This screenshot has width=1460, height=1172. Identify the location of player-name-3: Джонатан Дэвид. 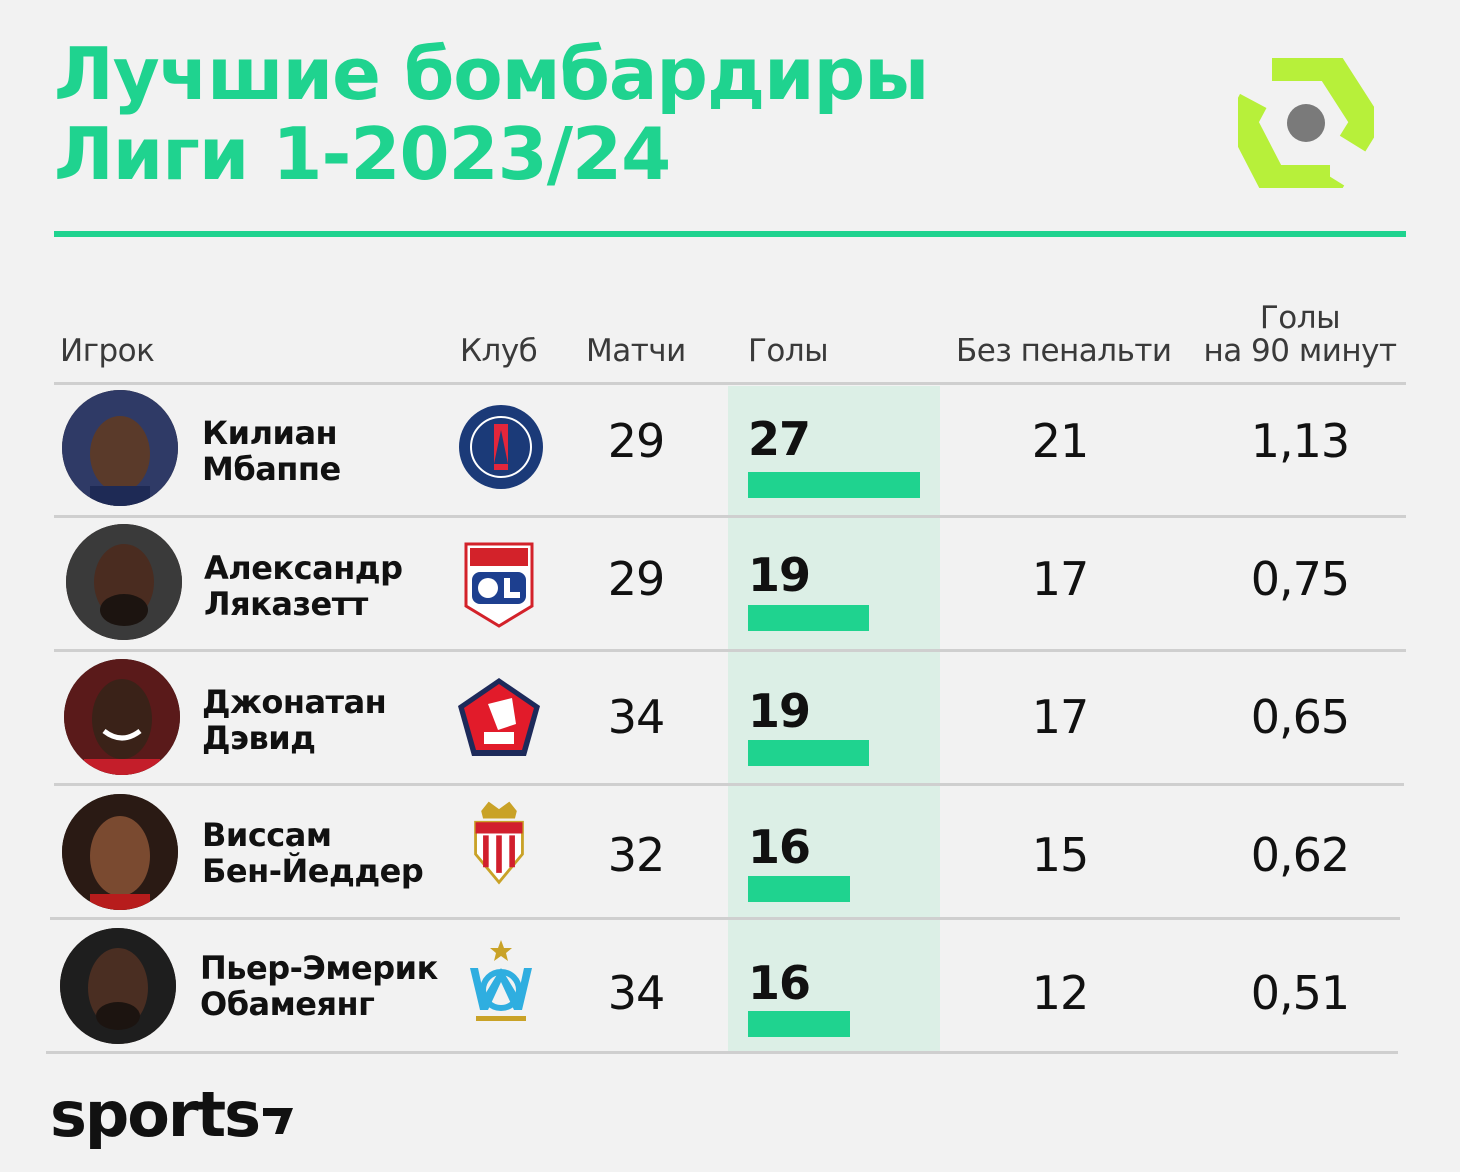
(294, 720).